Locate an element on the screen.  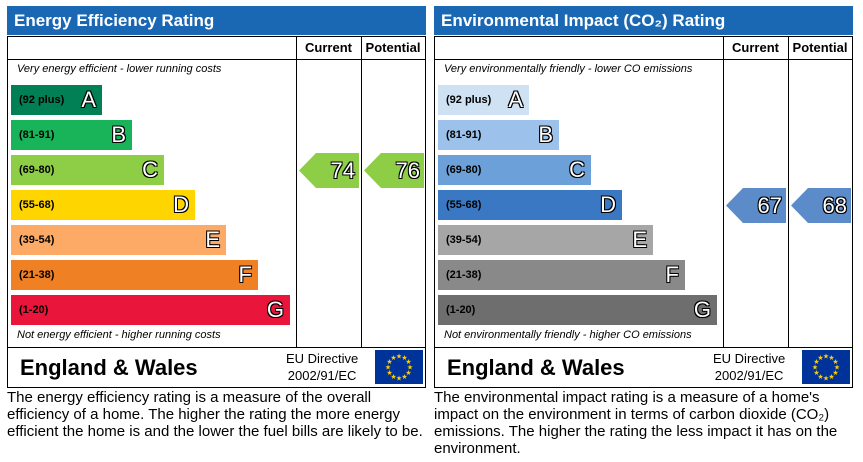
chart-title: Environmental Impact (CO₂) Rating is located at coordinates (643, 20).